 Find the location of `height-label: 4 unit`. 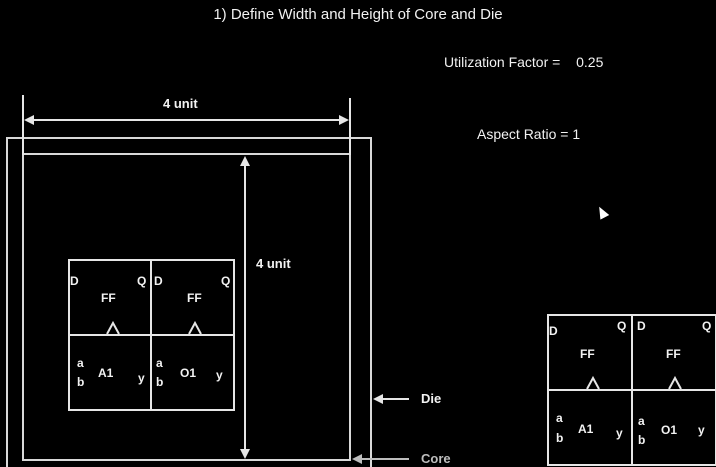

height-label: 4 unit is located at coordinates (273, 263).